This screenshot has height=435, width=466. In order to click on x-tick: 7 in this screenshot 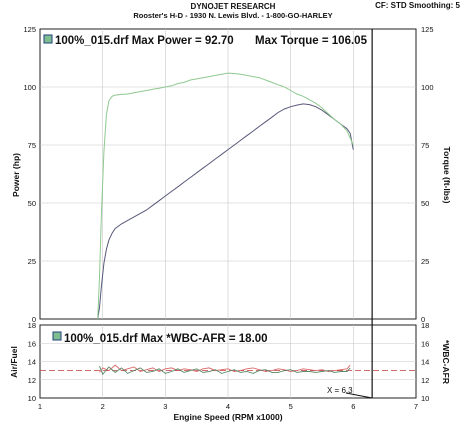, I will do `click(416, 406)`.